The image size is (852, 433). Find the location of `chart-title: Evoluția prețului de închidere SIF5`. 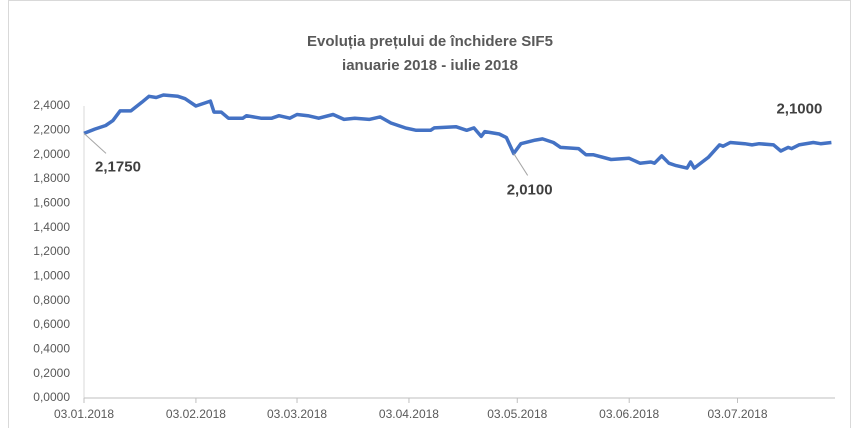

chart-title: Evoluția prețului de închidere SIF5 is located at coordinates (430, 41).